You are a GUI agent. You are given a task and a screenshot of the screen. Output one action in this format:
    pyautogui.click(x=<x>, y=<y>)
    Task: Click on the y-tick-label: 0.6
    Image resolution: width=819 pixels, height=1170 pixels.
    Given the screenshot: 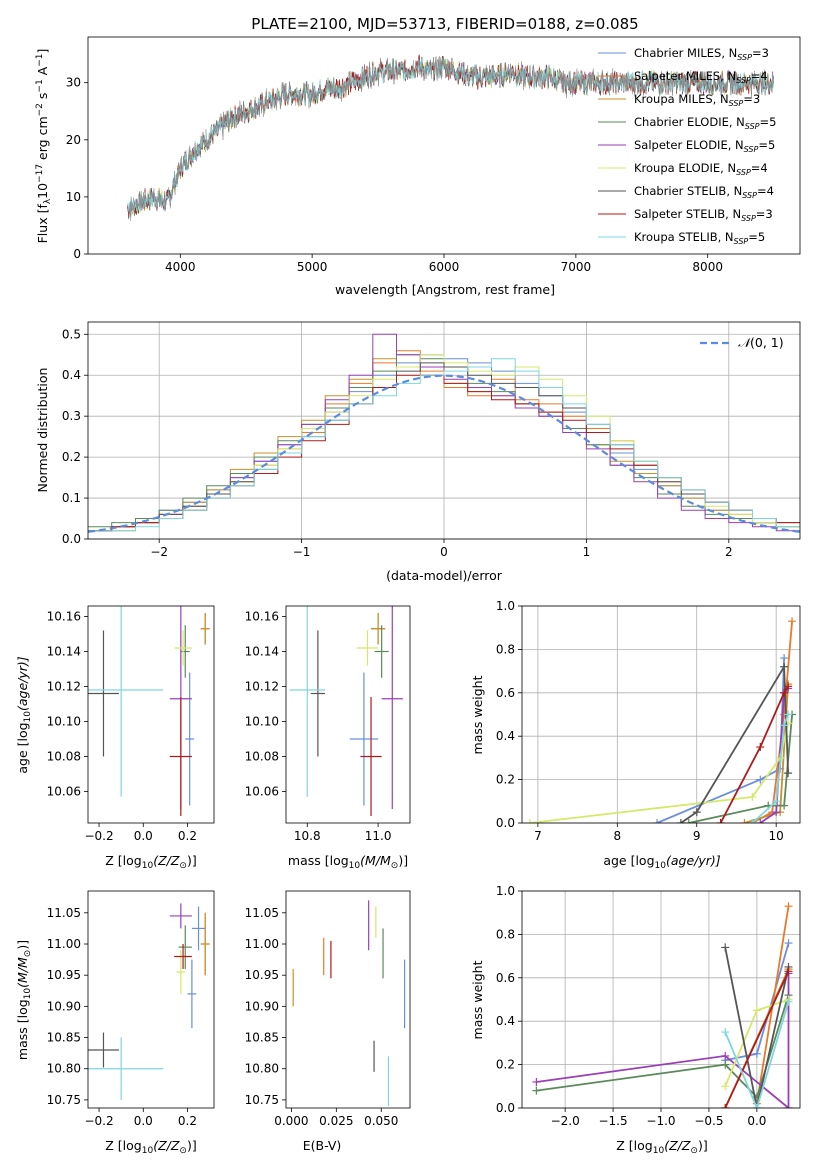 What is the action you would take?
    pyautogui.click(x=505, y=978)
    